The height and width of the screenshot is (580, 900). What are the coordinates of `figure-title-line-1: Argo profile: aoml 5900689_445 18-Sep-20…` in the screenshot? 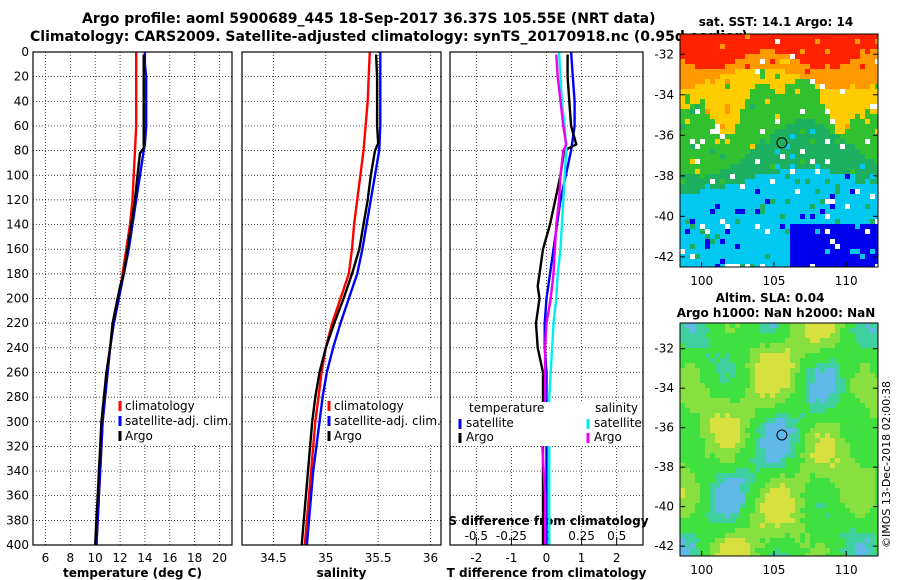 It's located at (369, 19).